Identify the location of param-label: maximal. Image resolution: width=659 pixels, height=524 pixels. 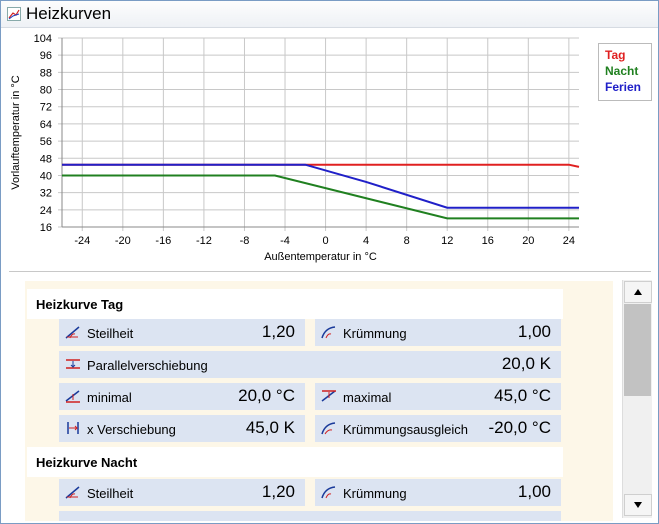
(367, 397).